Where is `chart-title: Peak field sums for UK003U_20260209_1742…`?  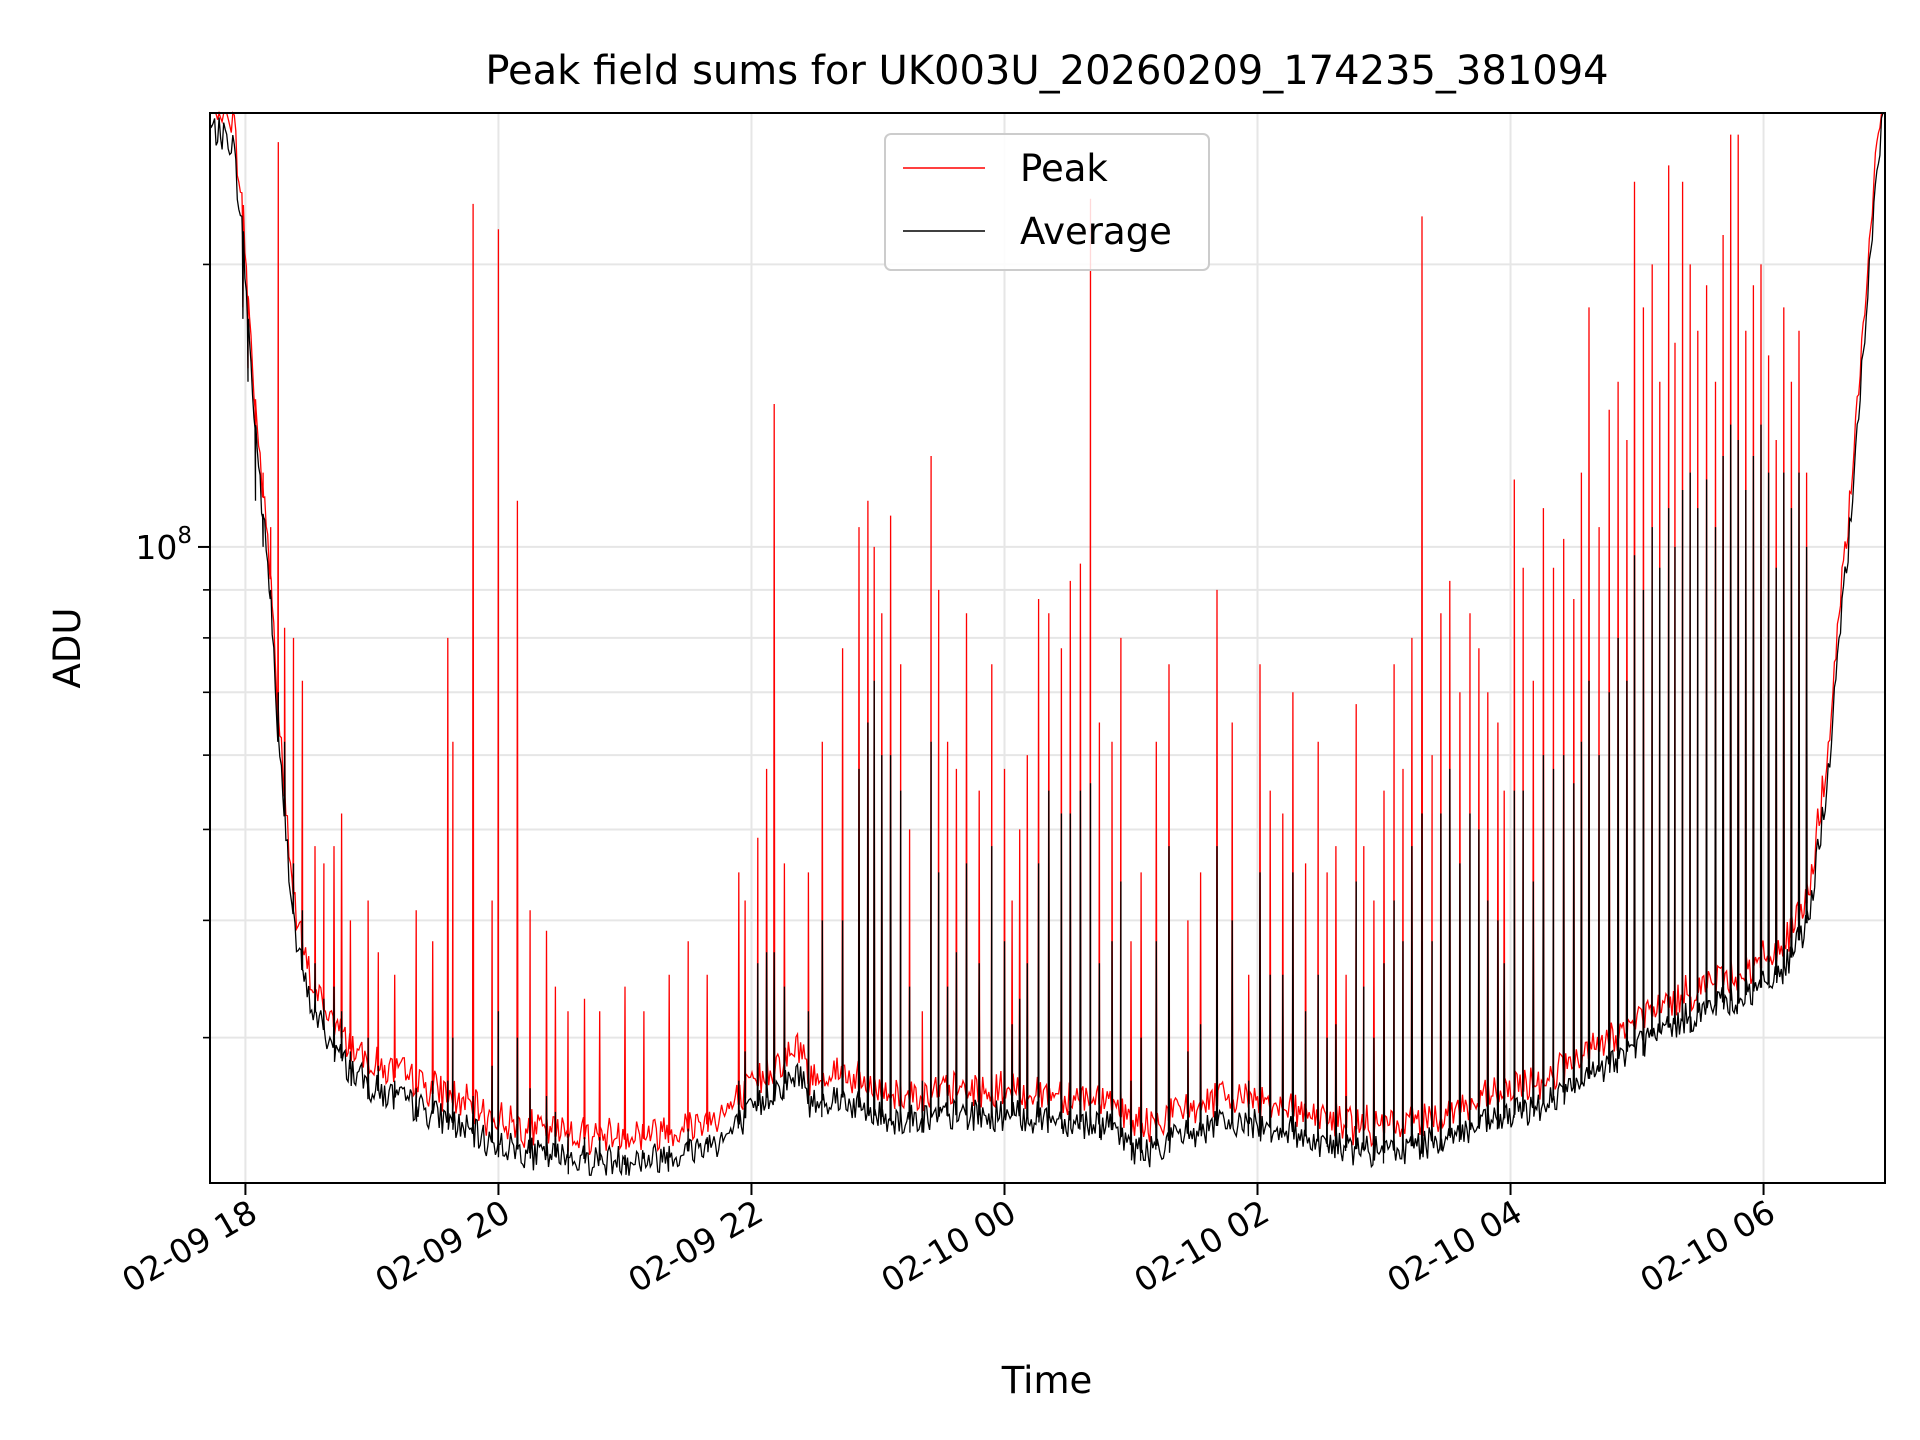
chart-title: Peak field sums for UK003U_20260209_1742… is located at coordinates (1046, 71).